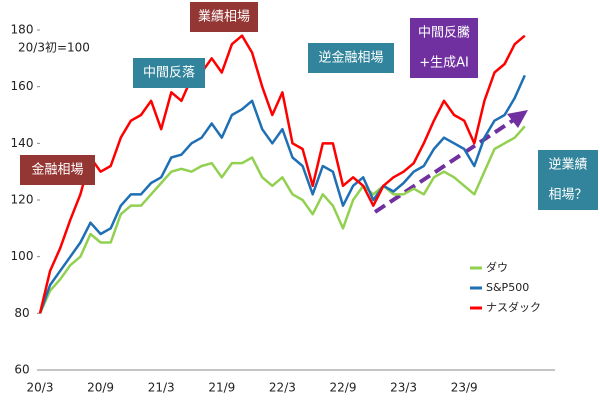 This screenshot has height=408, width=600. I want to click on y-tick-label: 60, so click(21, 370).